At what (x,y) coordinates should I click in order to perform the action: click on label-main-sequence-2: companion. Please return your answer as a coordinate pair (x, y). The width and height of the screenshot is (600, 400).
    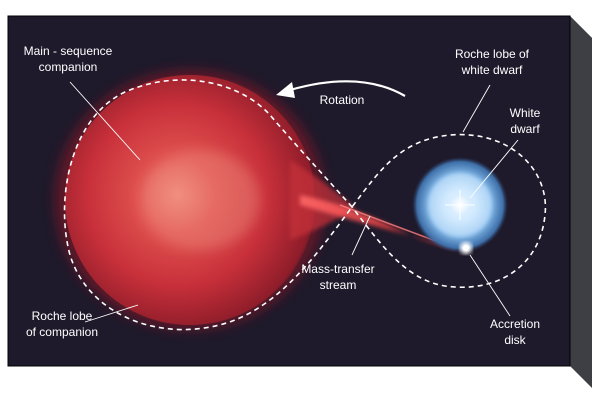
    Looking at the image, I should click on (68, 67).